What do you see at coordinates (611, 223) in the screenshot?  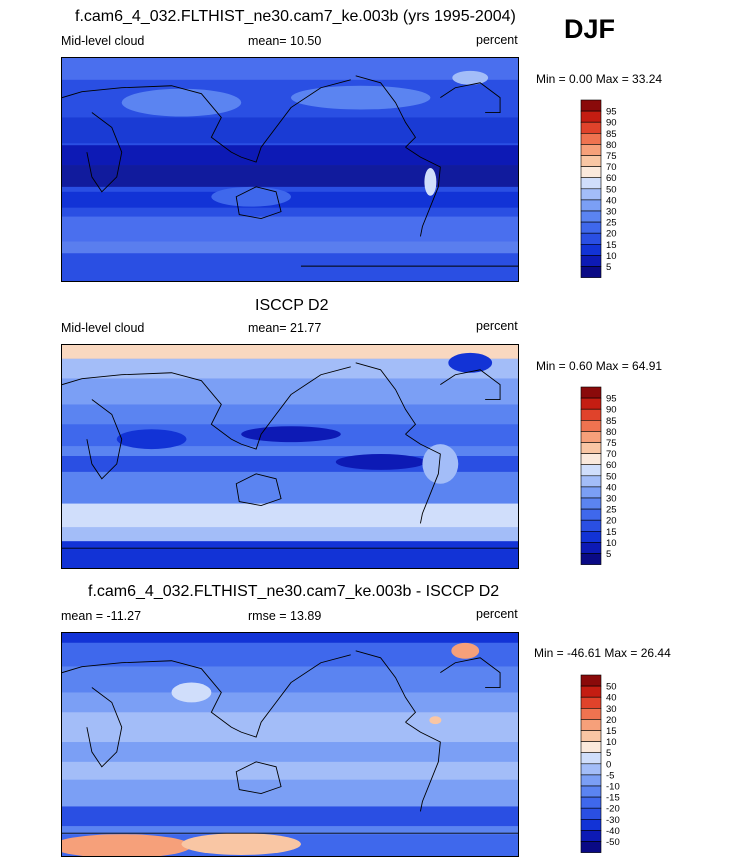 I see `colorbar-tick-label: 25` at bounding box center [611, 223].